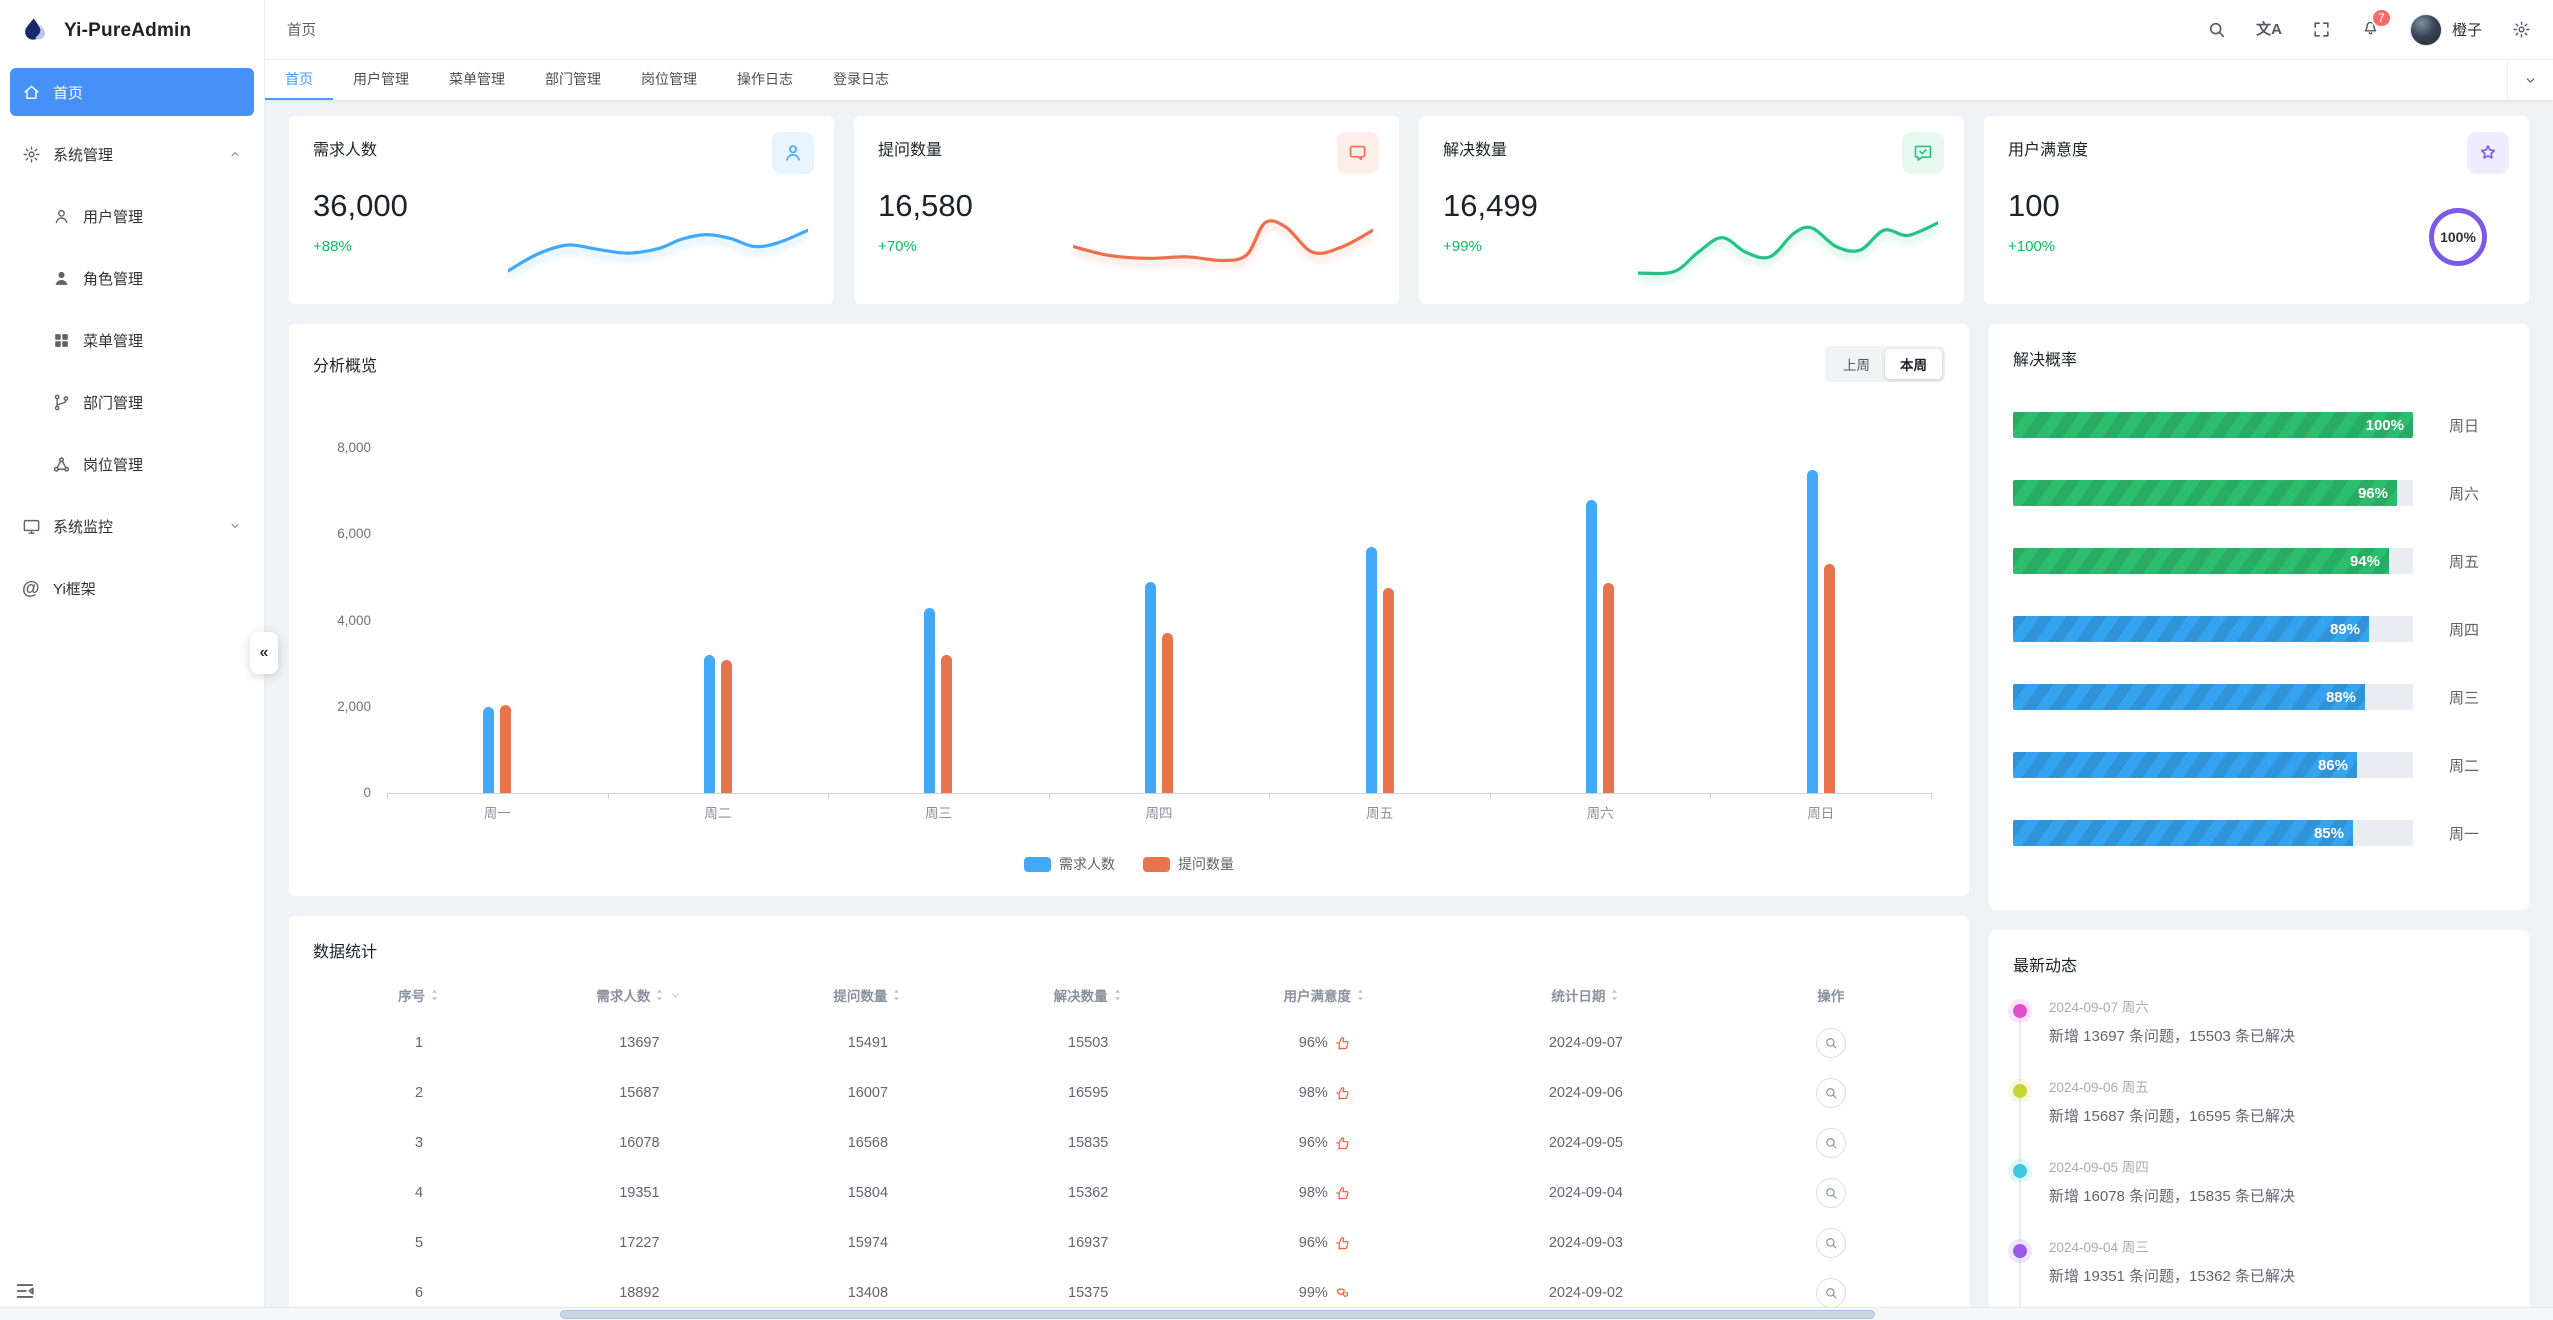  What do you see at coordinates (354, 706) in the screenshot?
I see `y-axis-tick: 2,000` at bounding box center [354, 706].